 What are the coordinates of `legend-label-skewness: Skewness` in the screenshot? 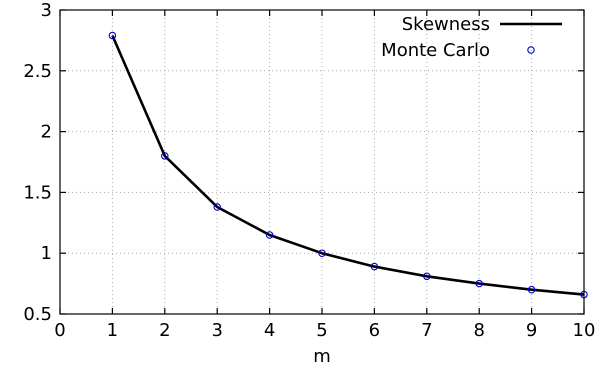 It's located at (446, 24).